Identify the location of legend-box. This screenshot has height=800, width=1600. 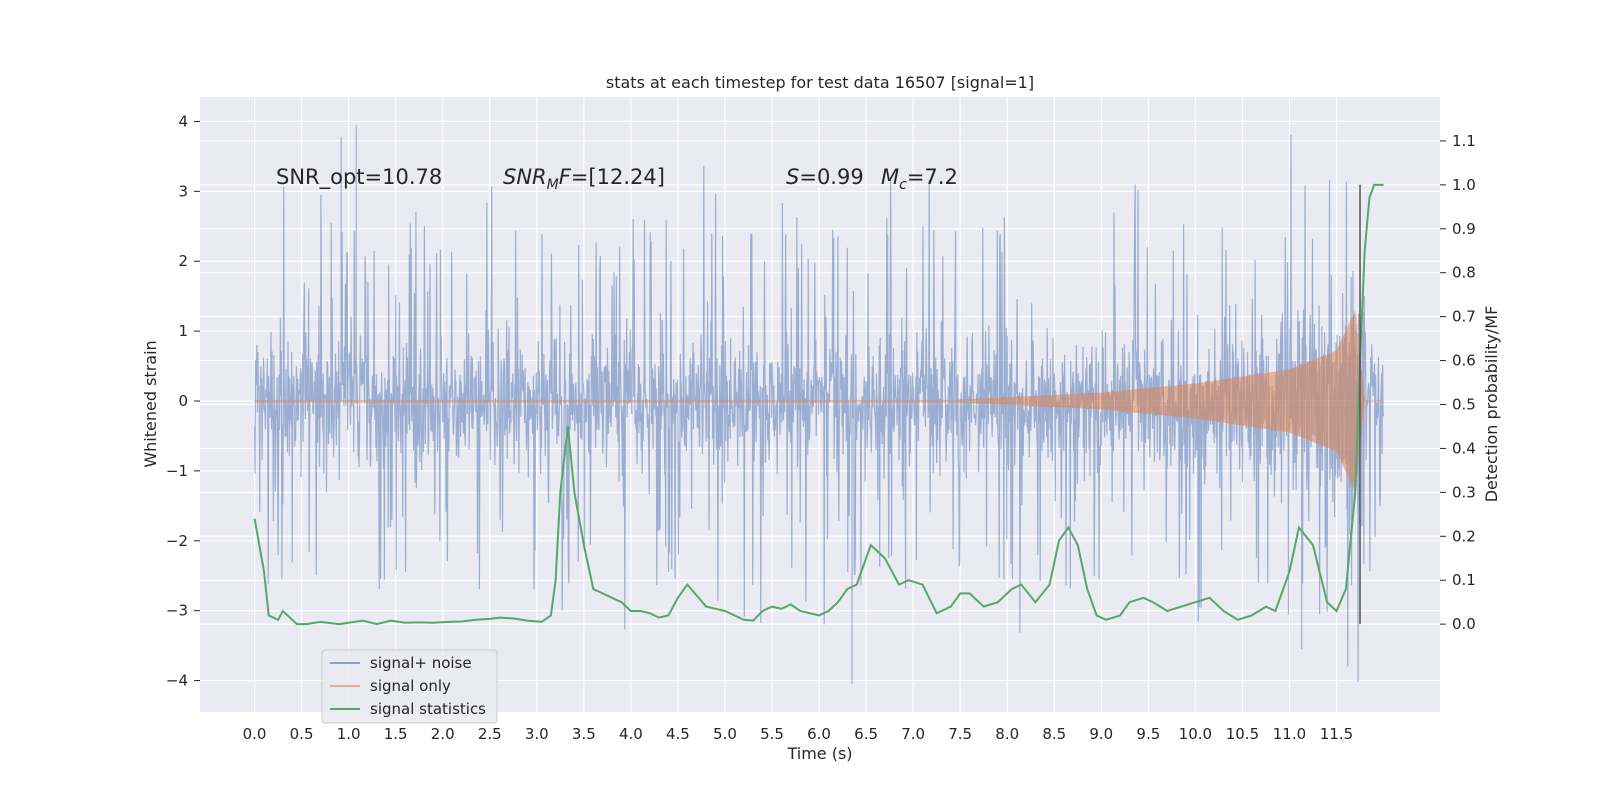
(409, 686).